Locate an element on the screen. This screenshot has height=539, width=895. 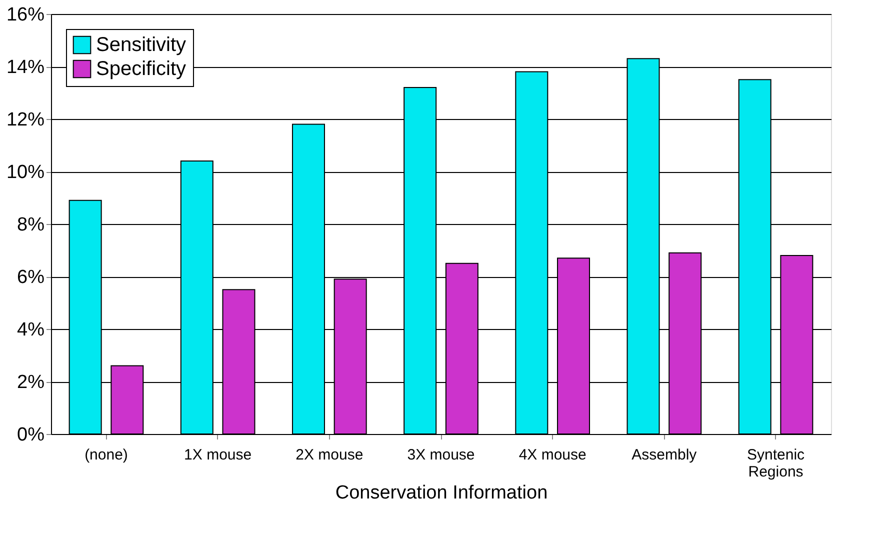
y-tick-label: 14% is located at coordinates (25, 67).